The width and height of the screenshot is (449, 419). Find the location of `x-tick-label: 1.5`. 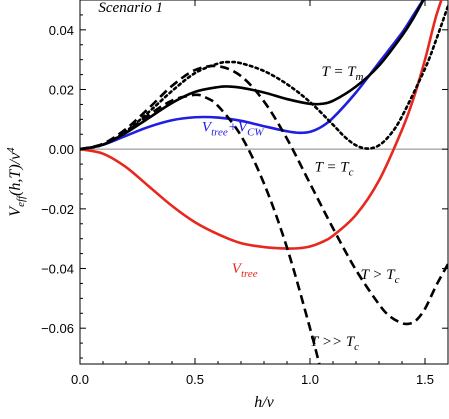

x-tick-label: 1.5 is located at coordinates (425, 379).